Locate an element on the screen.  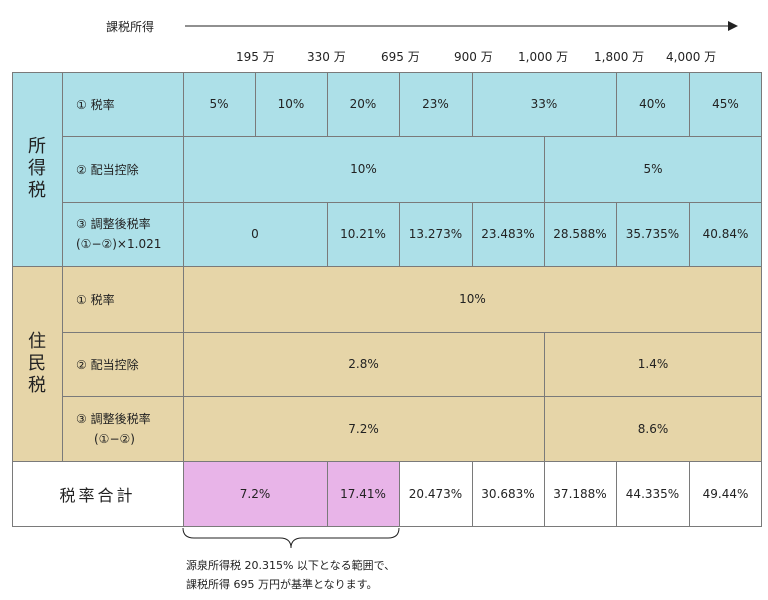
resident-adjusted-cell: 8.6% is located at coordinates (653, 428).